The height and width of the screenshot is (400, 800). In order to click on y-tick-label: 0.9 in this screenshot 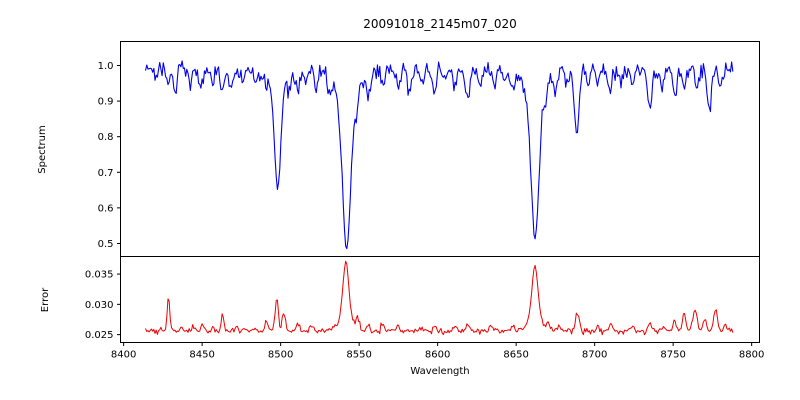, I will do `click(106, 102)`.